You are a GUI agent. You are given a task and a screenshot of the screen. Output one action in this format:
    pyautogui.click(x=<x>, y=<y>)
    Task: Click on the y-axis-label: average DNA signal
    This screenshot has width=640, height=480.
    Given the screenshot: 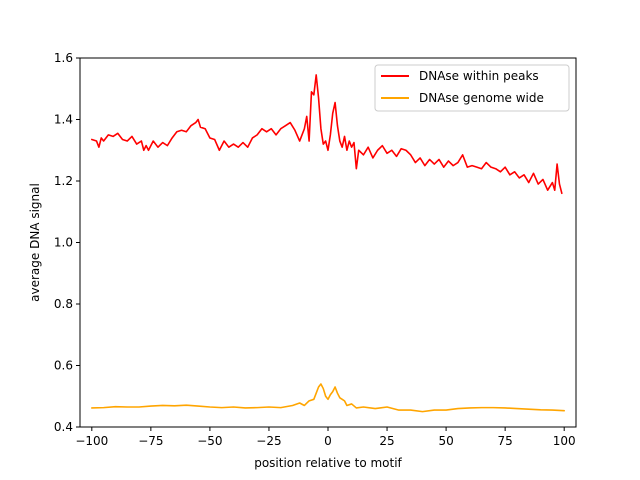 What is the action you would take?
    pyautogui.click(x=35, y=242)
    